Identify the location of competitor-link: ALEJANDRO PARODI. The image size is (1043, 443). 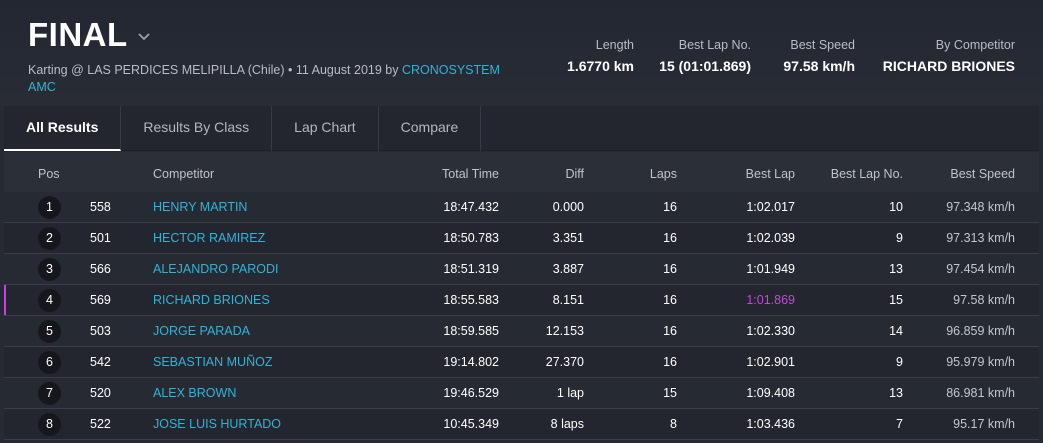
(216, 269).